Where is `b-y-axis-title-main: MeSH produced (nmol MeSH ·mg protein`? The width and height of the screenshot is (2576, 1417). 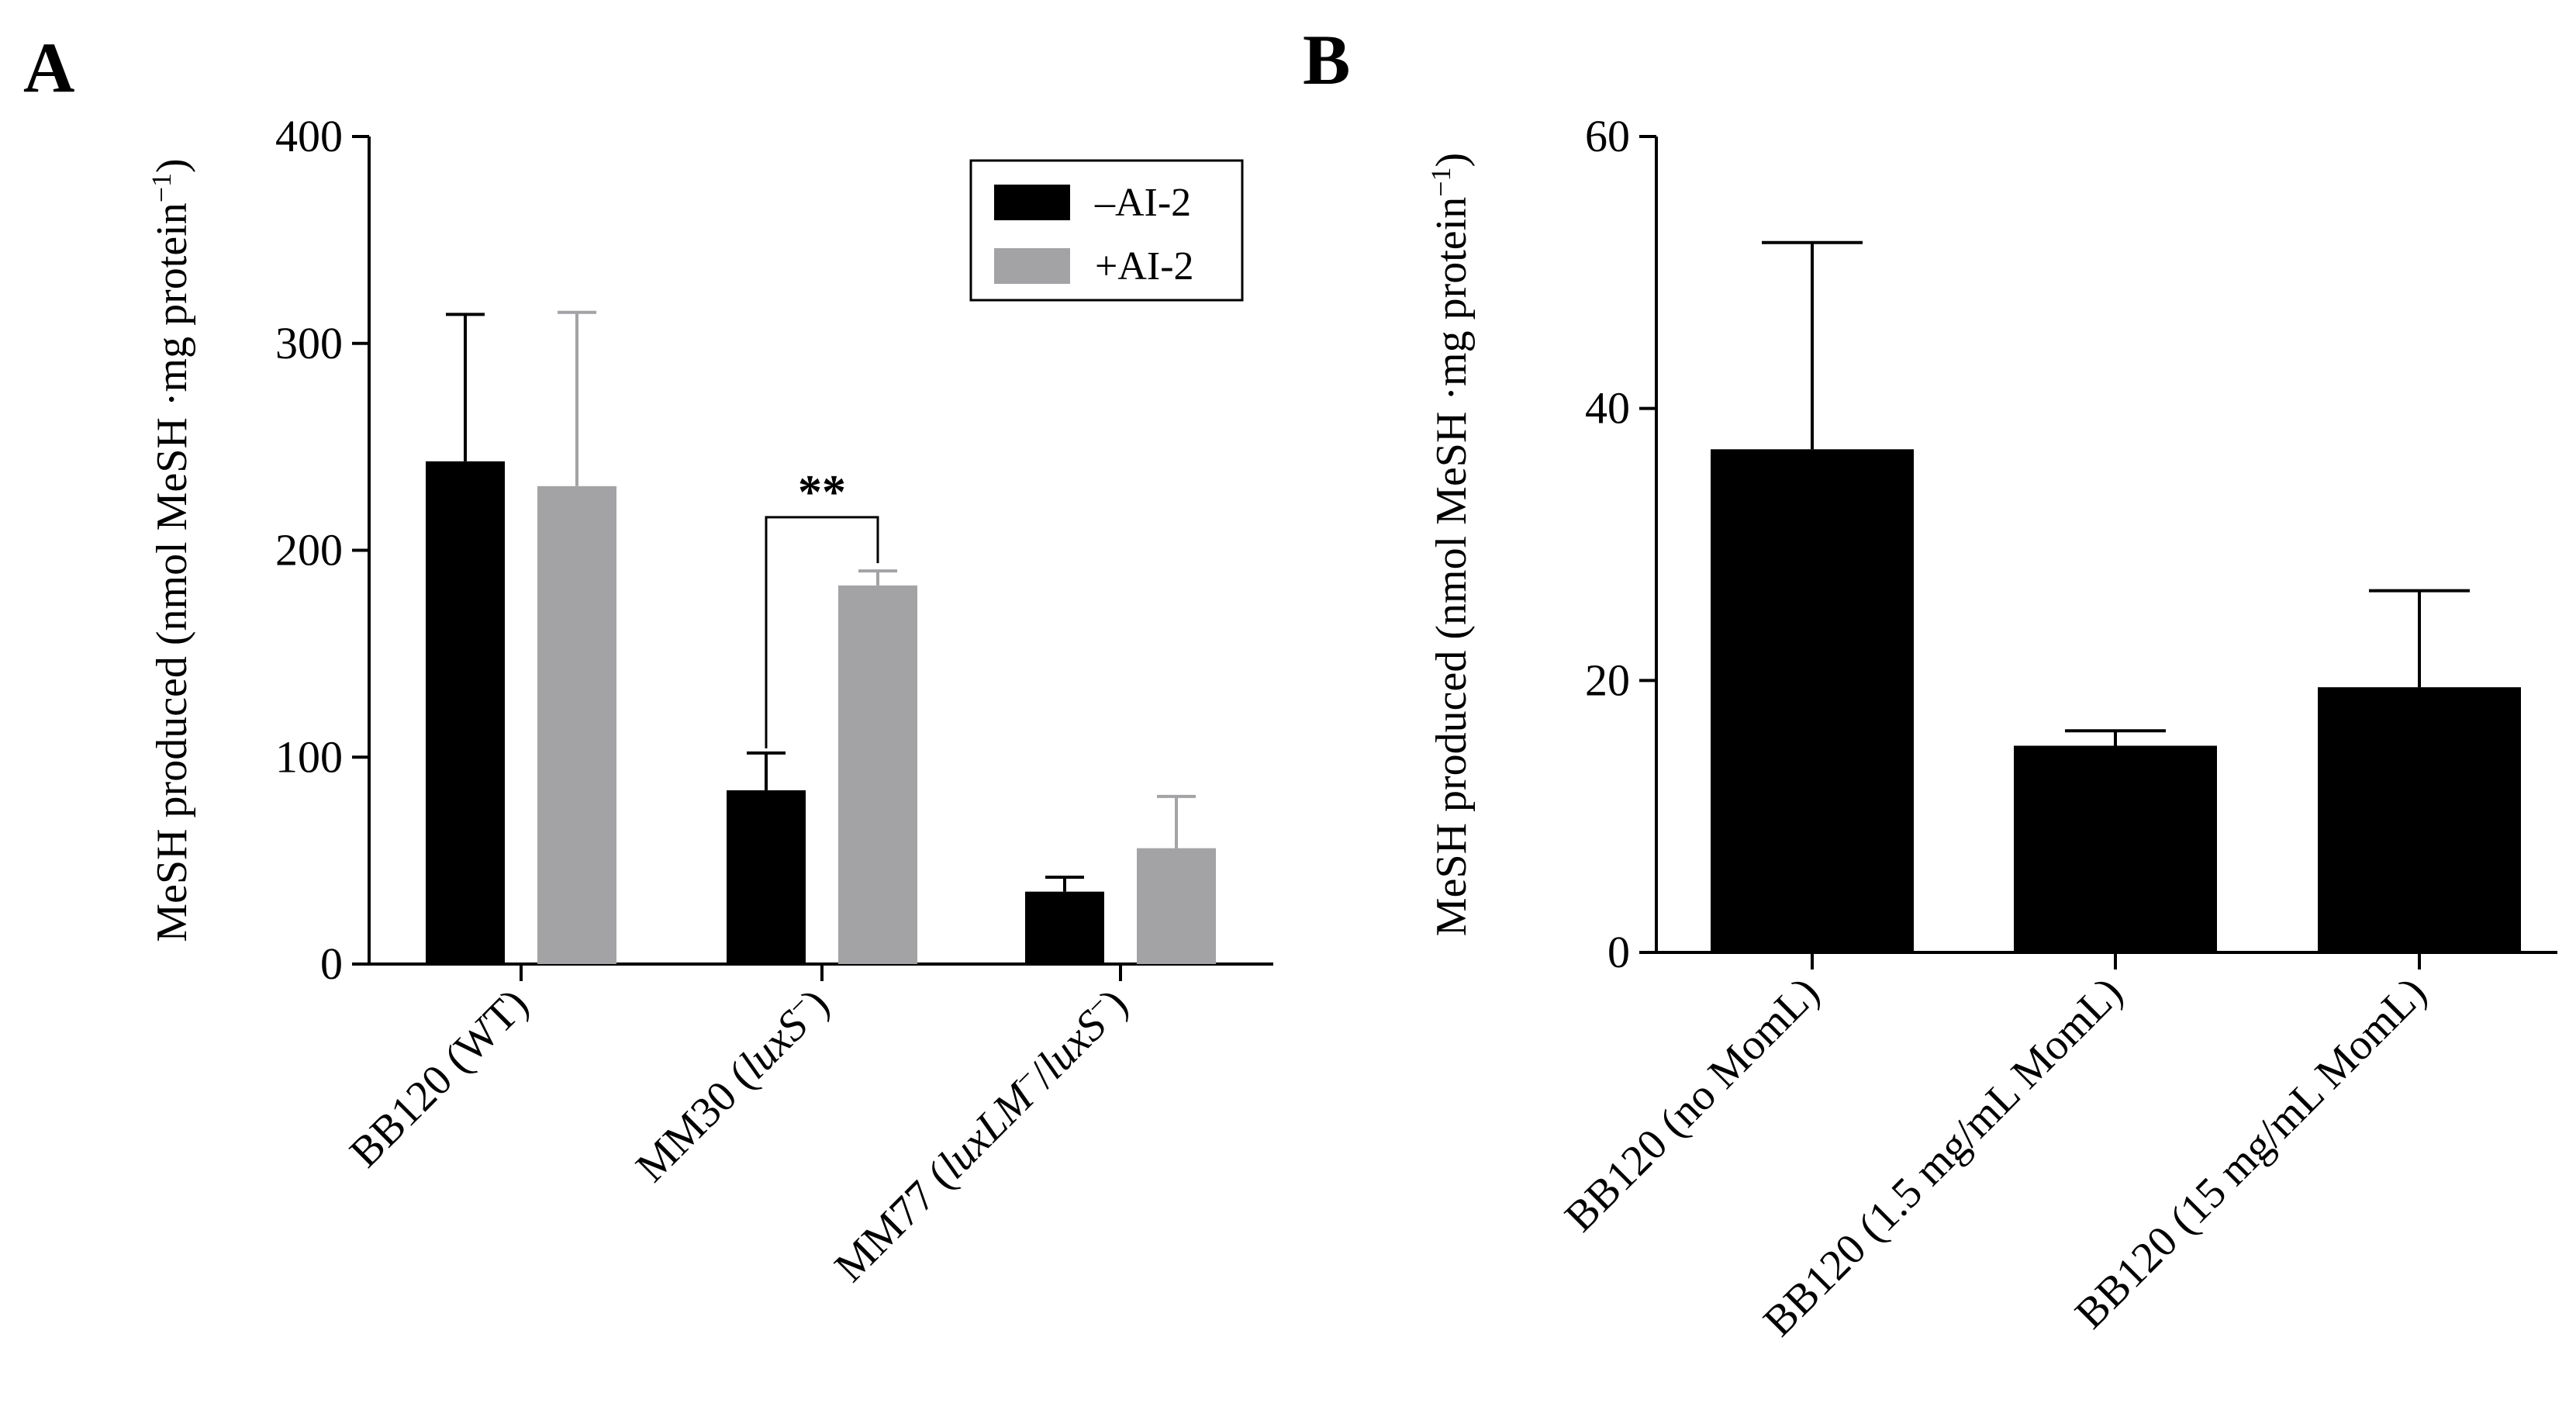
b-y-axis-title-main: MeSH produced (nmol MeSH ·mg protein is located at coordinates (1452, 566).